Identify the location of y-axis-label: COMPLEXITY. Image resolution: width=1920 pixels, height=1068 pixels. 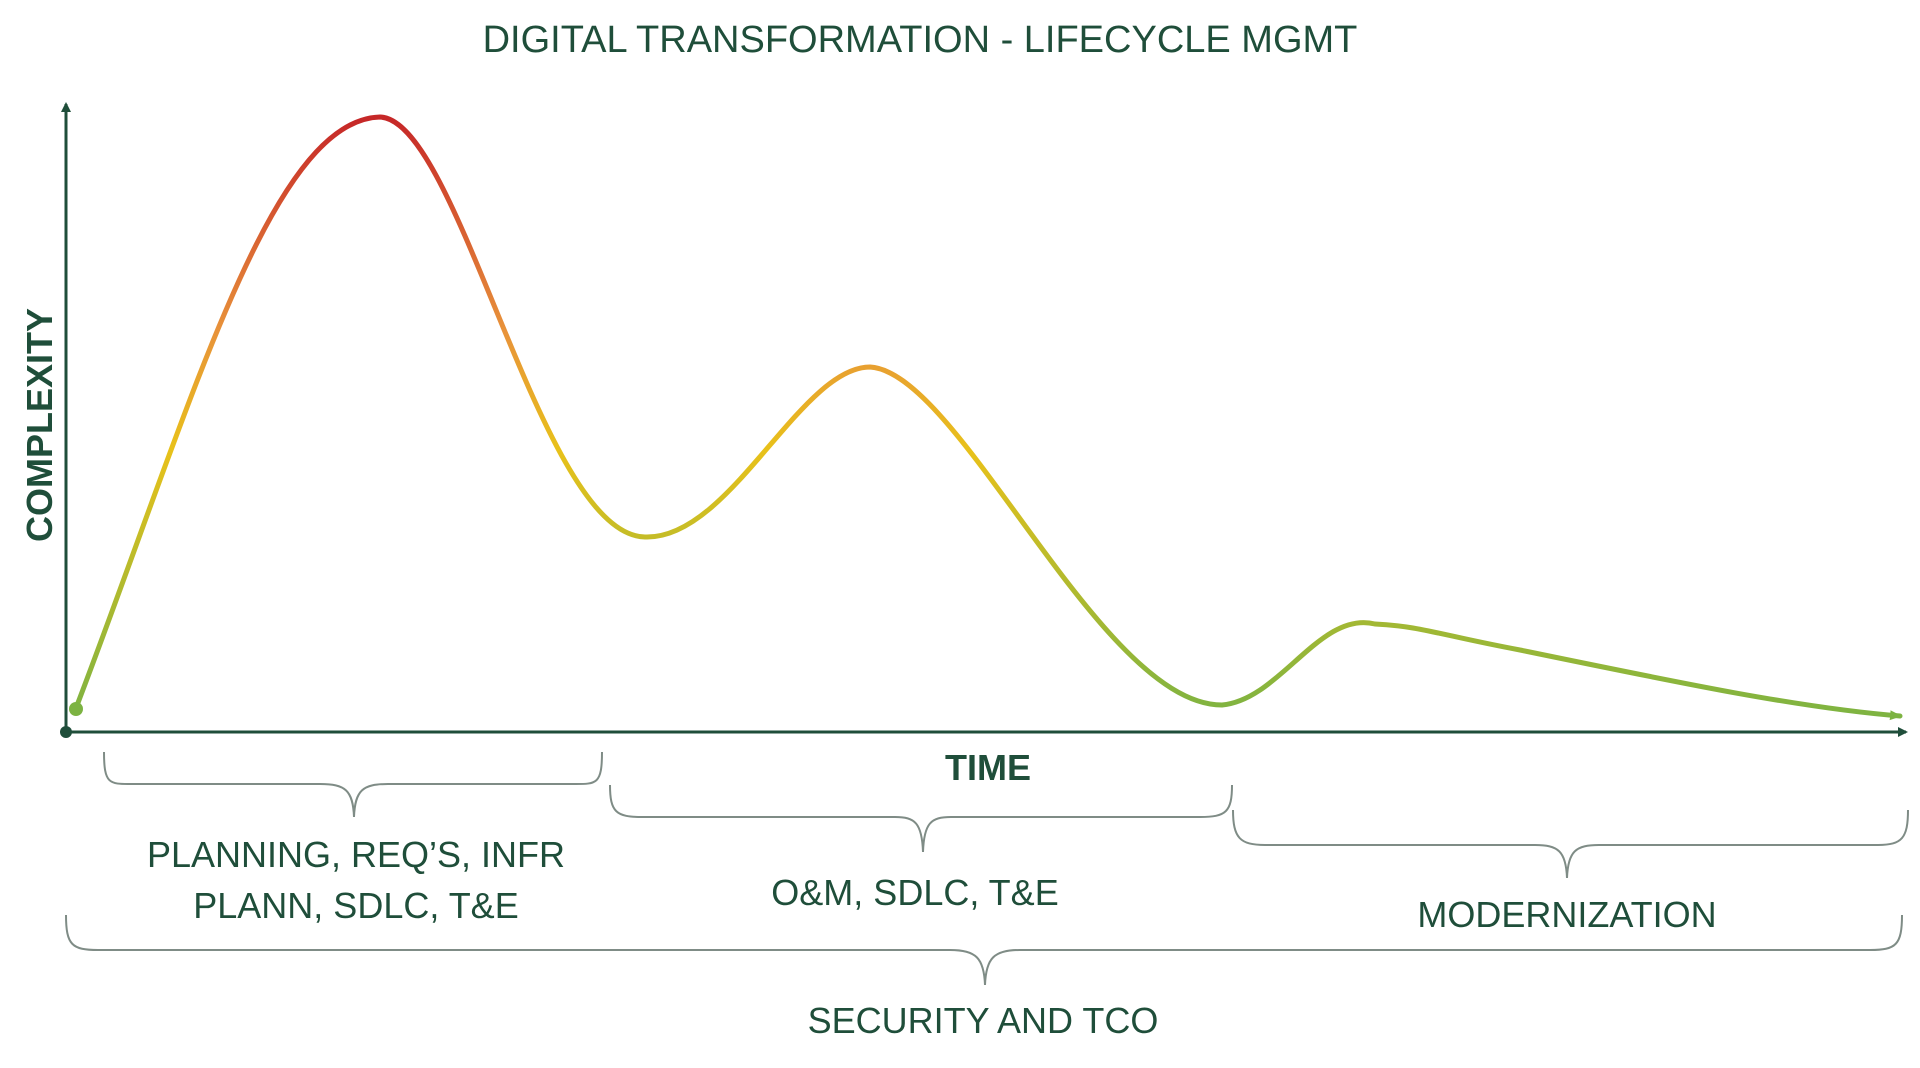
(39, 425).